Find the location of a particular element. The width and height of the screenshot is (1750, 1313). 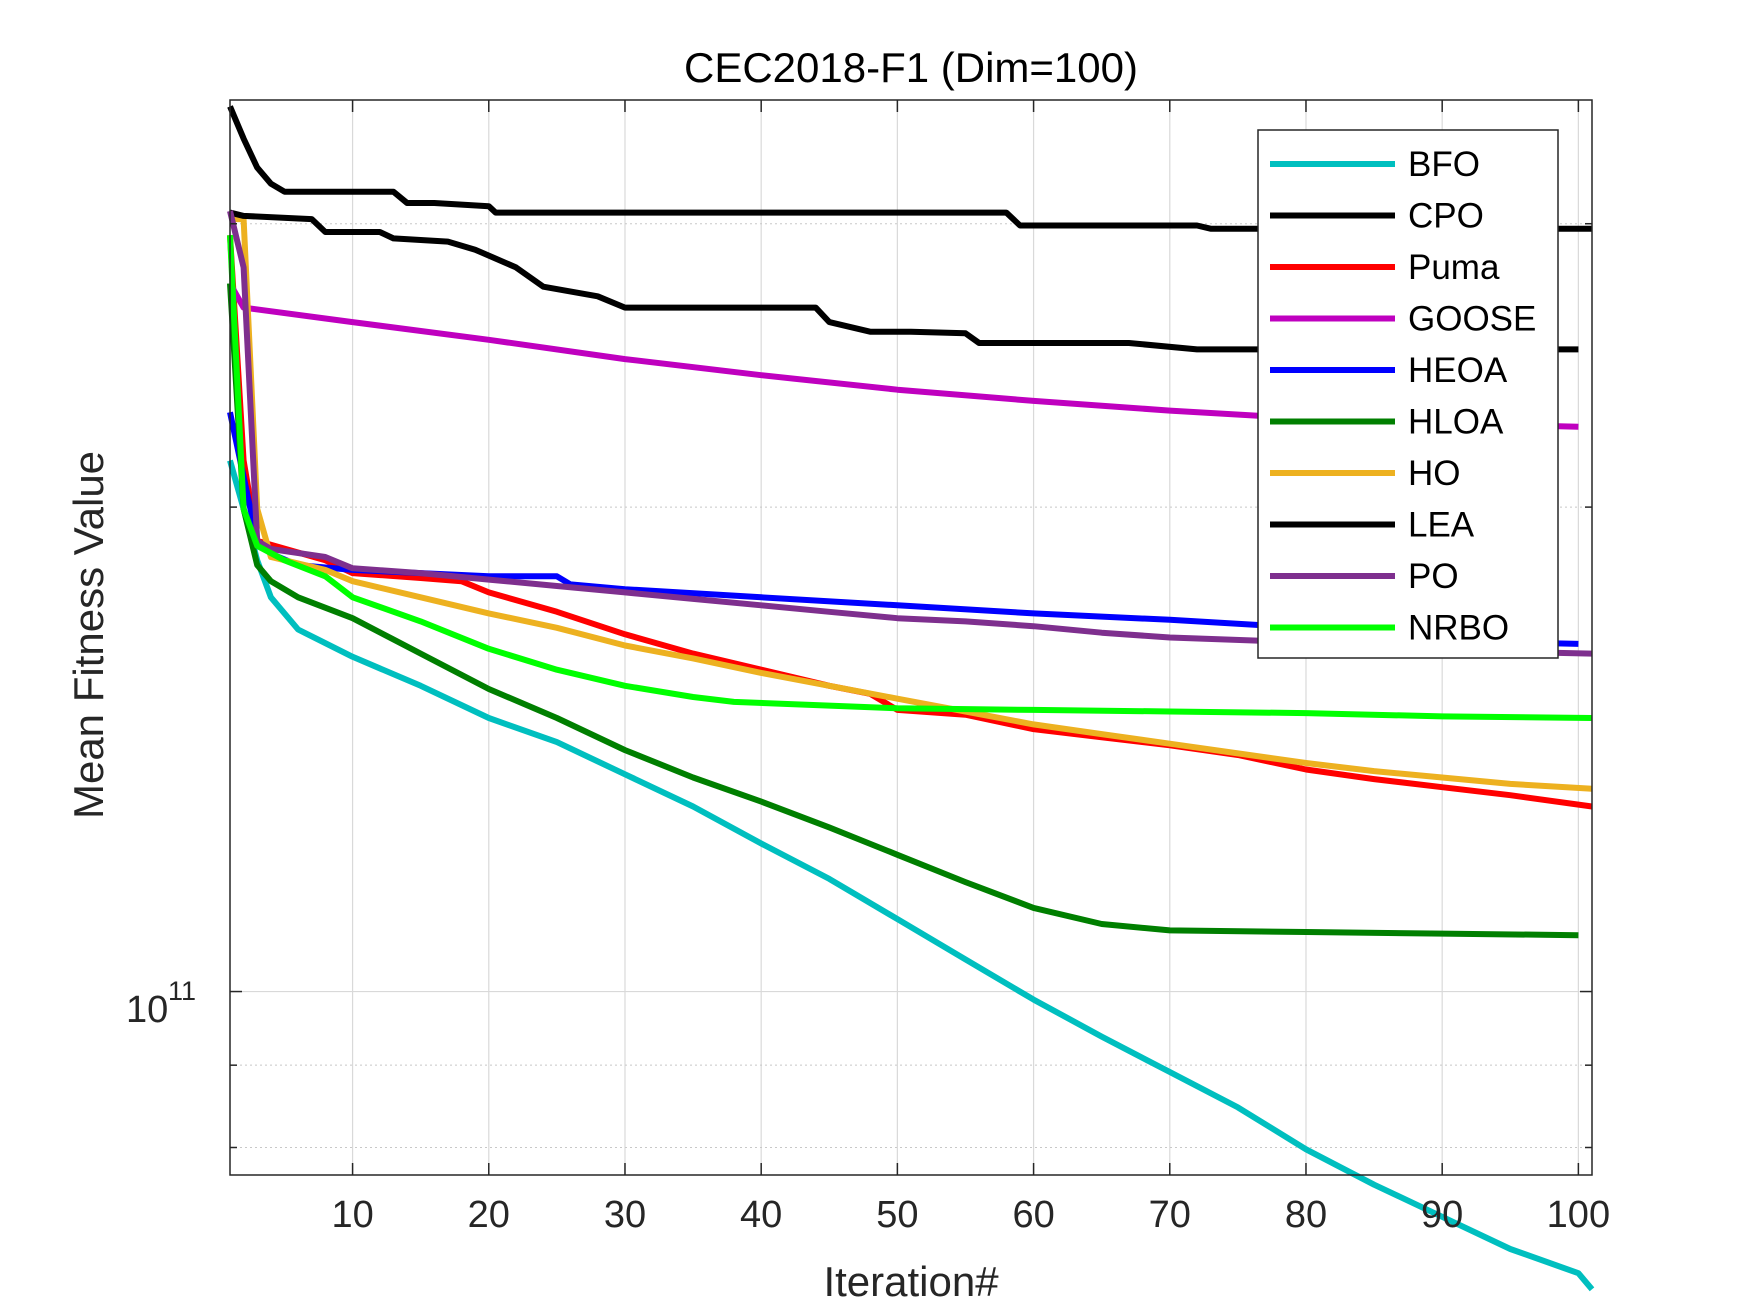

legend: BFO CPO Puma GOOSE HEOA HLOA HO LEA PO NRBO is located at coordinates (1408, 394).